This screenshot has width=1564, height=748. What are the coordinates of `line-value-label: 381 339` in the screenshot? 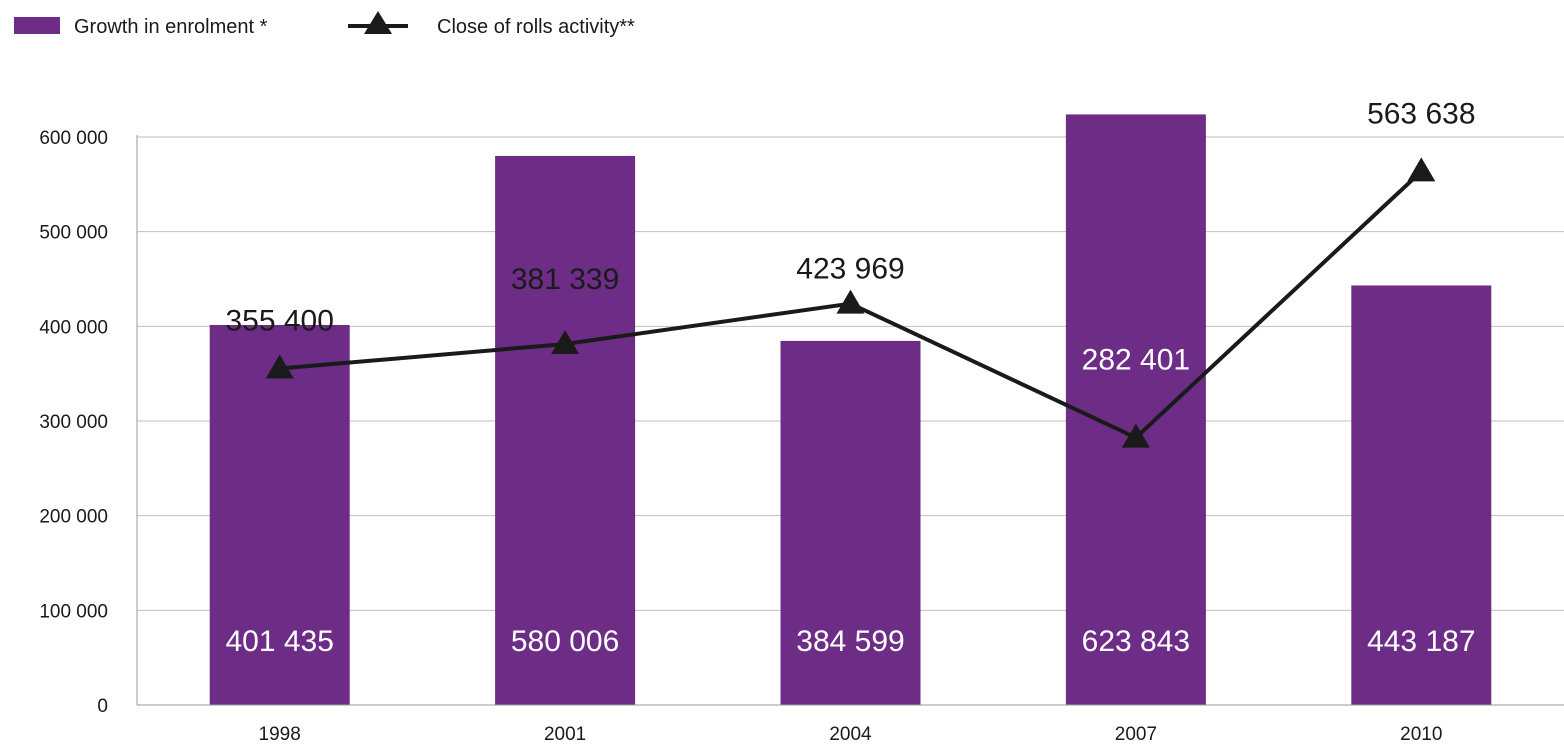 It's located at (565, 279).